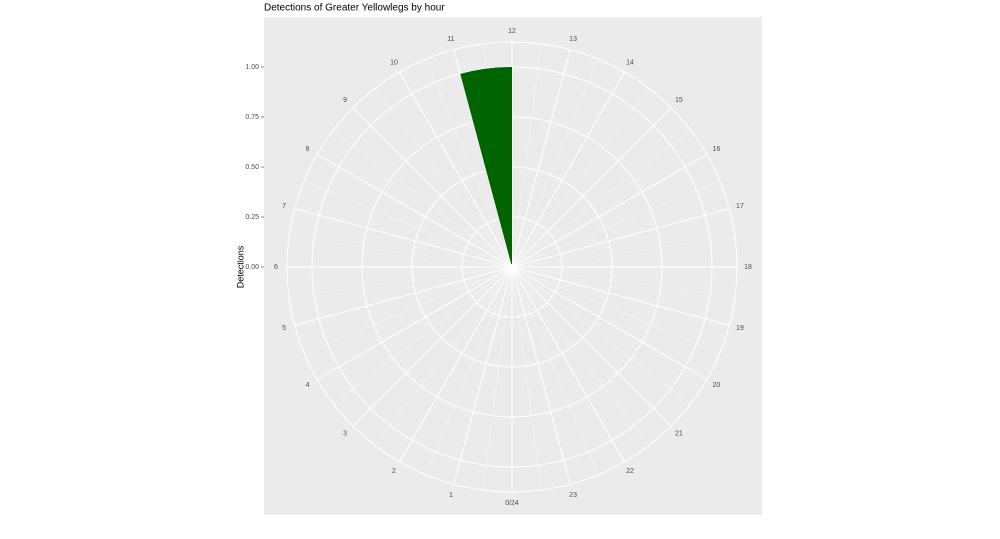 This screenshot has height=539, width=1000. I want to click on x-tick-label: 1, so click(451, 495).